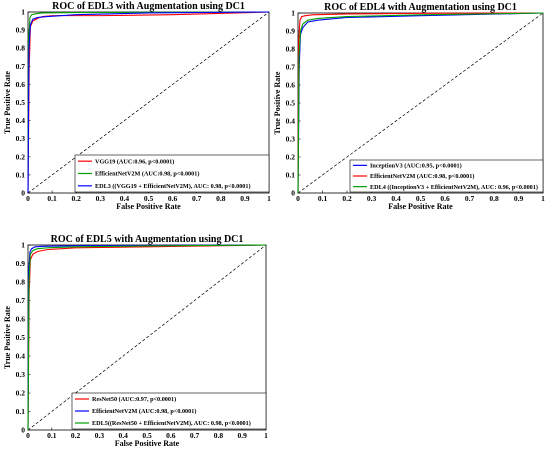 The height and width of the screenshot is (452, 550). I want to click on chart3-xtick-label: 0.7, so click(195, 435).